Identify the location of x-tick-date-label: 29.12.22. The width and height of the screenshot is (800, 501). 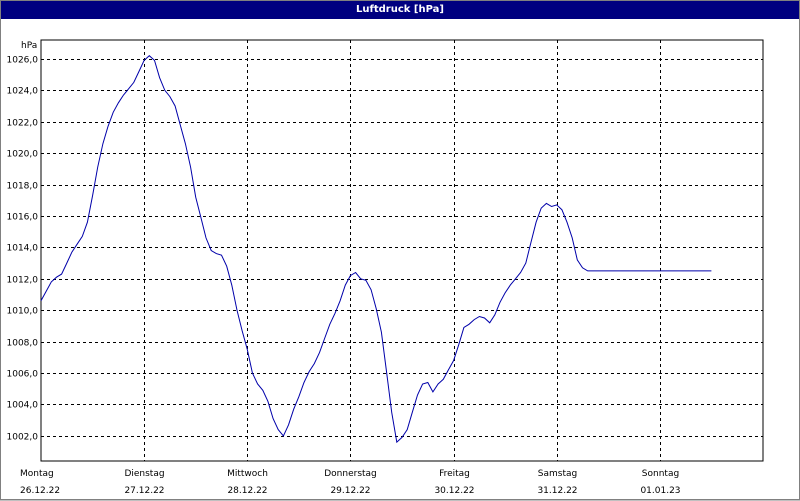
(350, 491).